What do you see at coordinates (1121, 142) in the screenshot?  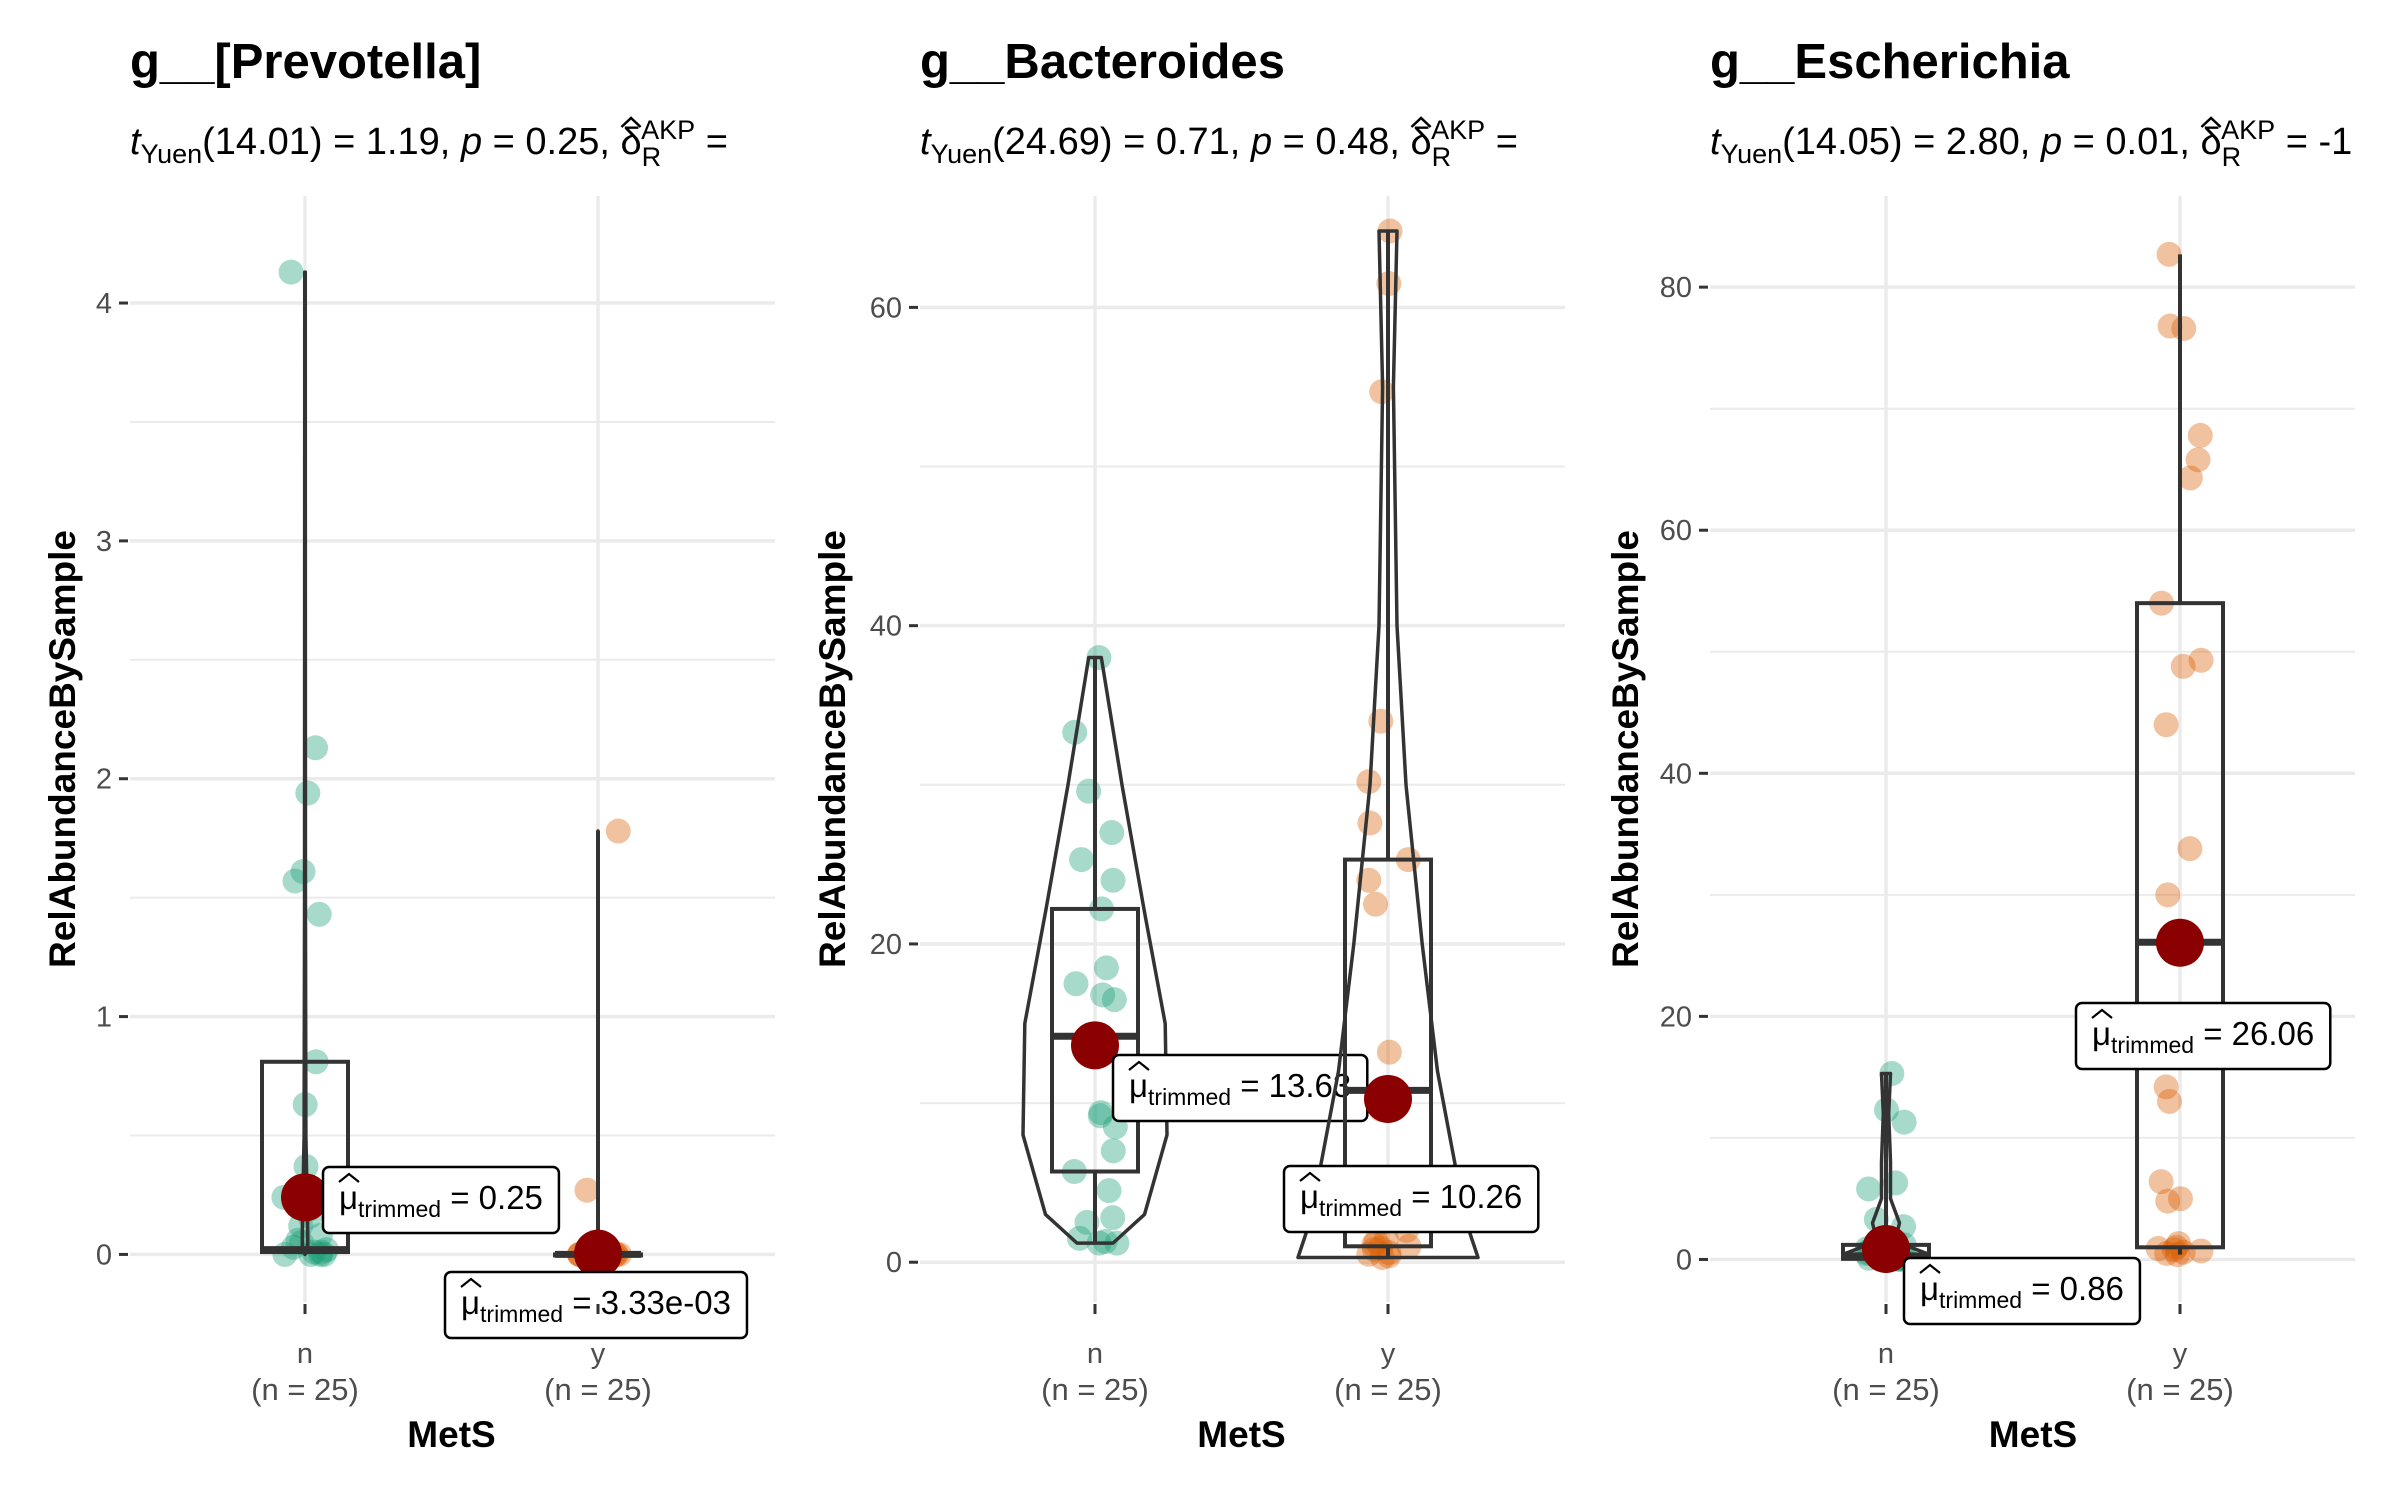 I see `stat-value: (24.69) = 0.71,` at bounding box center [1121, 142].